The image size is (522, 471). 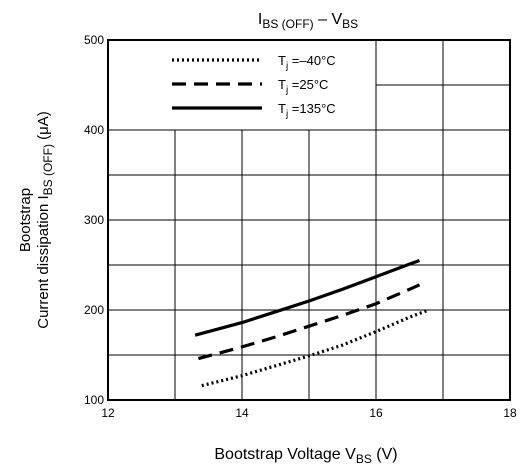 What do you see at coordinates (364, 459) in the screenshot?
I see `x-label-sub: BS` at bounding box center [364, 459].